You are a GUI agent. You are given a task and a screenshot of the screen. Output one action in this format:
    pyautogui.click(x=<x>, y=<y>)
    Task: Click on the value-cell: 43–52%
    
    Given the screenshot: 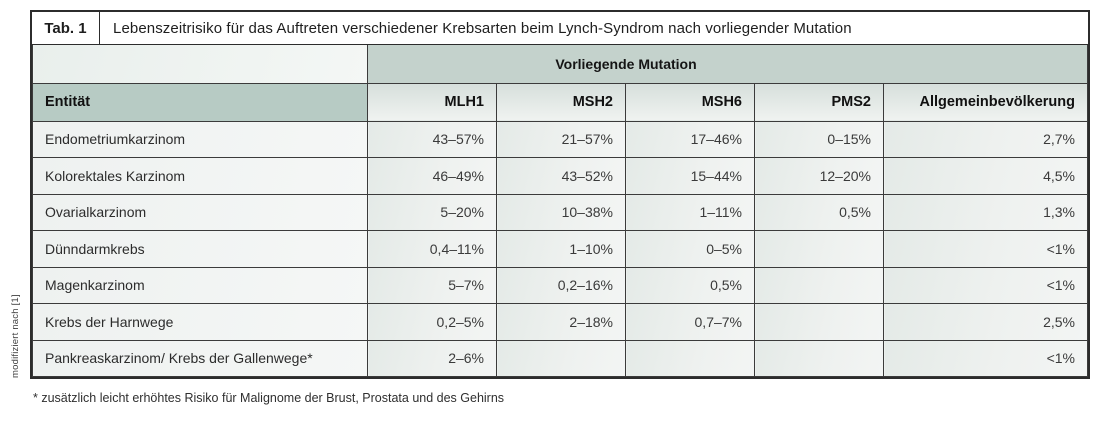 What is the action you would take?
    pyautogui.click(x=561, y=176)
    